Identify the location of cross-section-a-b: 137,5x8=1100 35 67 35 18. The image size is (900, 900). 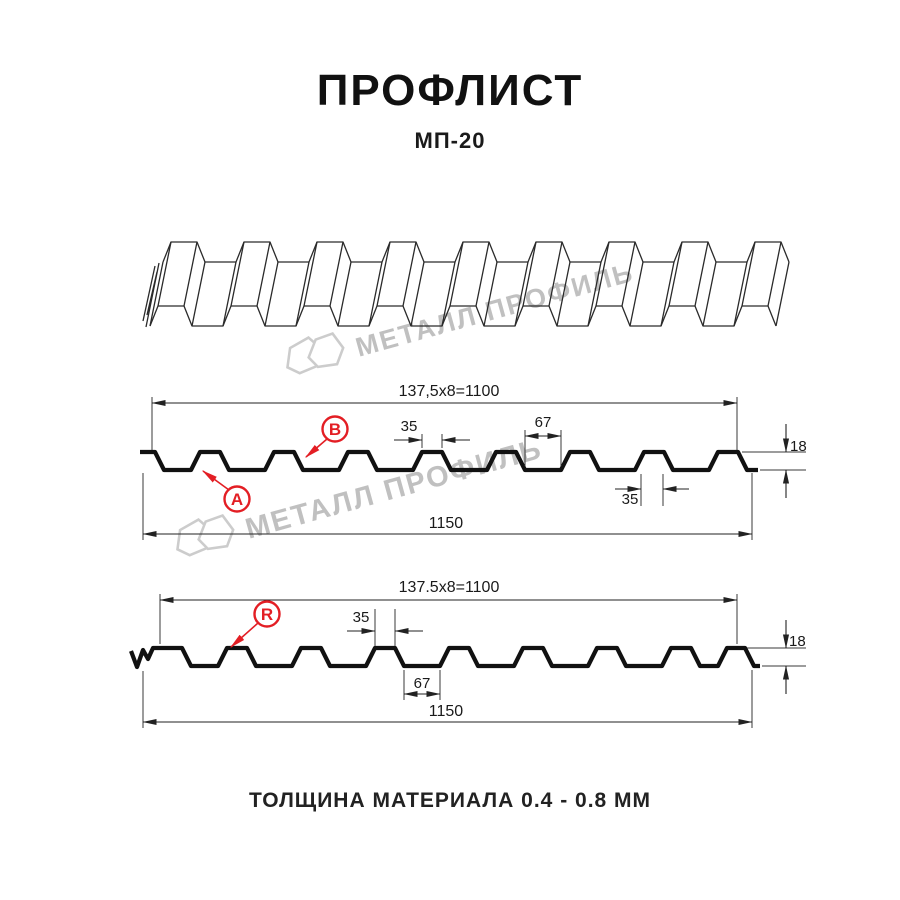
(473, 461).